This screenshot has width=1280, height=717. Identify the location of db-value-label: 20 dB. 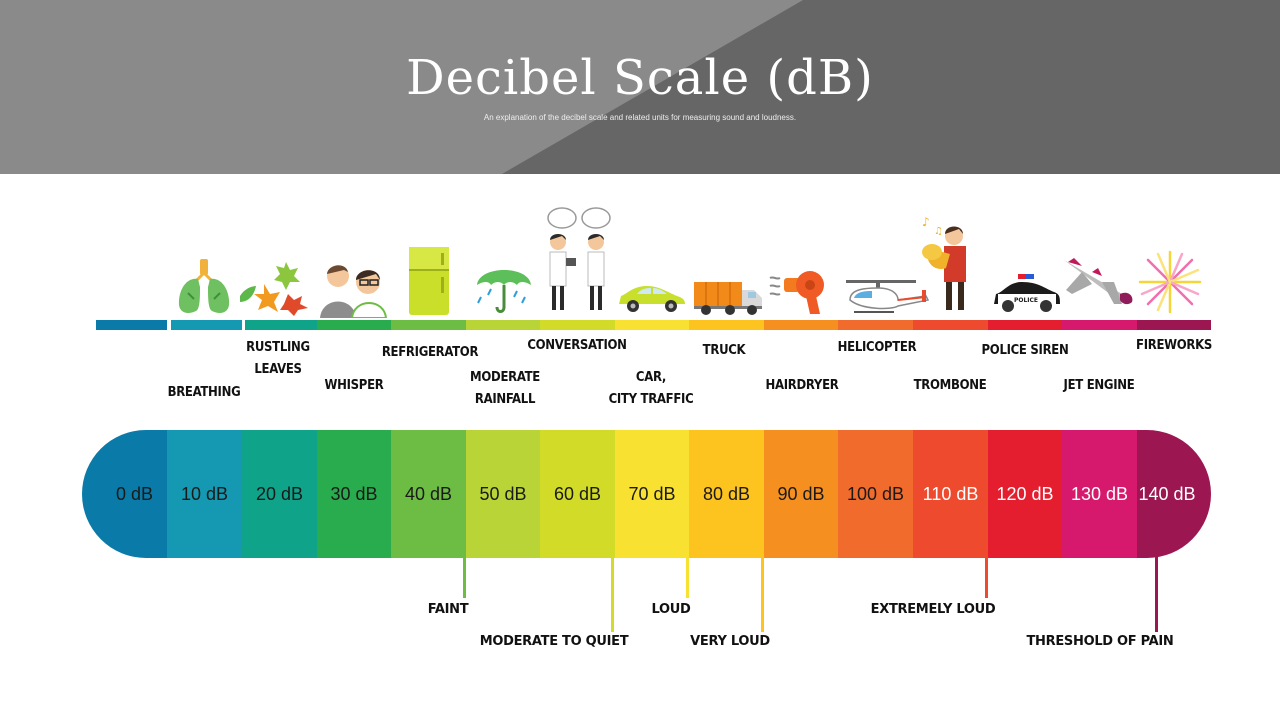
(279, 493).